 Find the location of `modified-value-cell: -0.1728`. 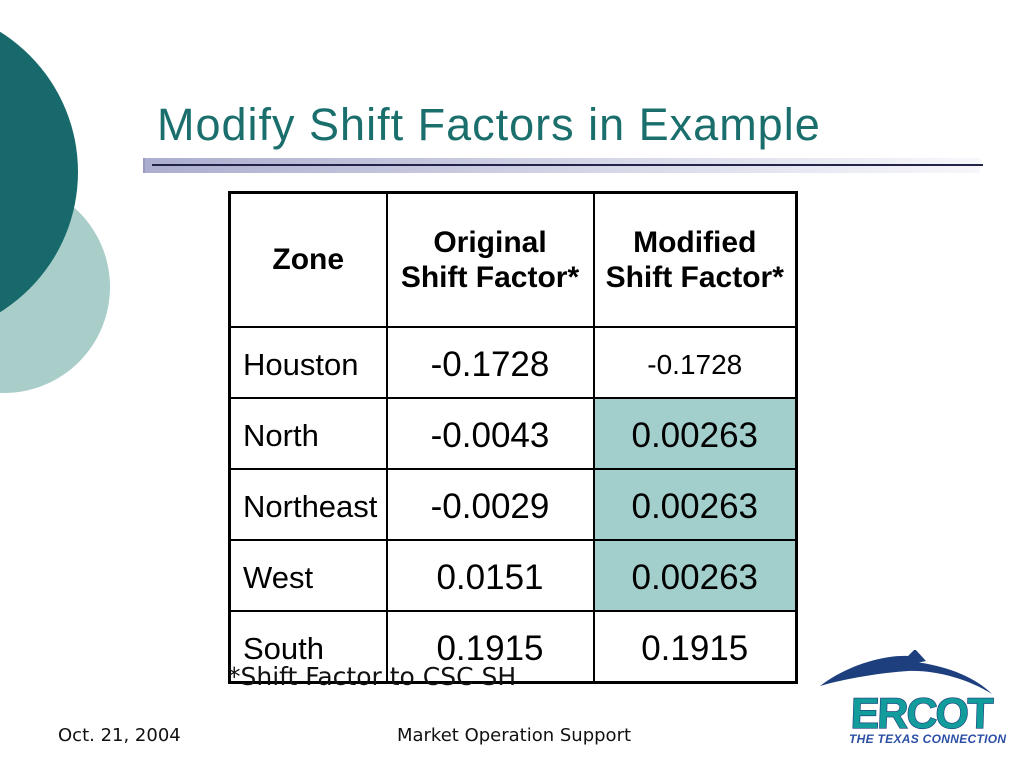

modified-value-cell: -0.1728 is located at coordinates (695, 362).